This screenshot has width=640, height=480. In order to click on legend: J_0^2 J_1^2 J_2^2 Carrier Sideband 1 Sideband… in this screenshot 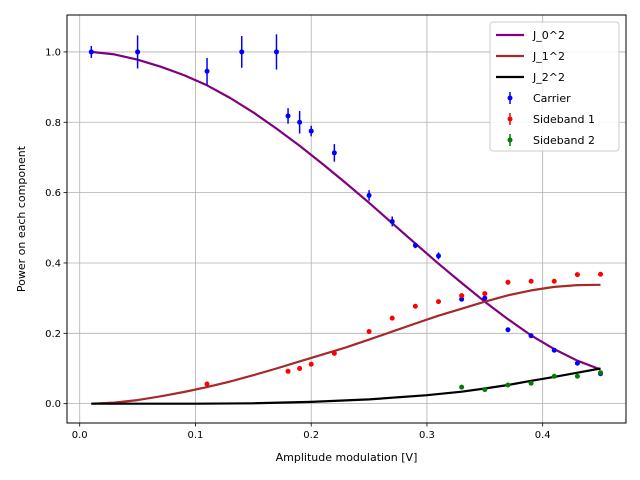, I will do `click(554, 86)`.